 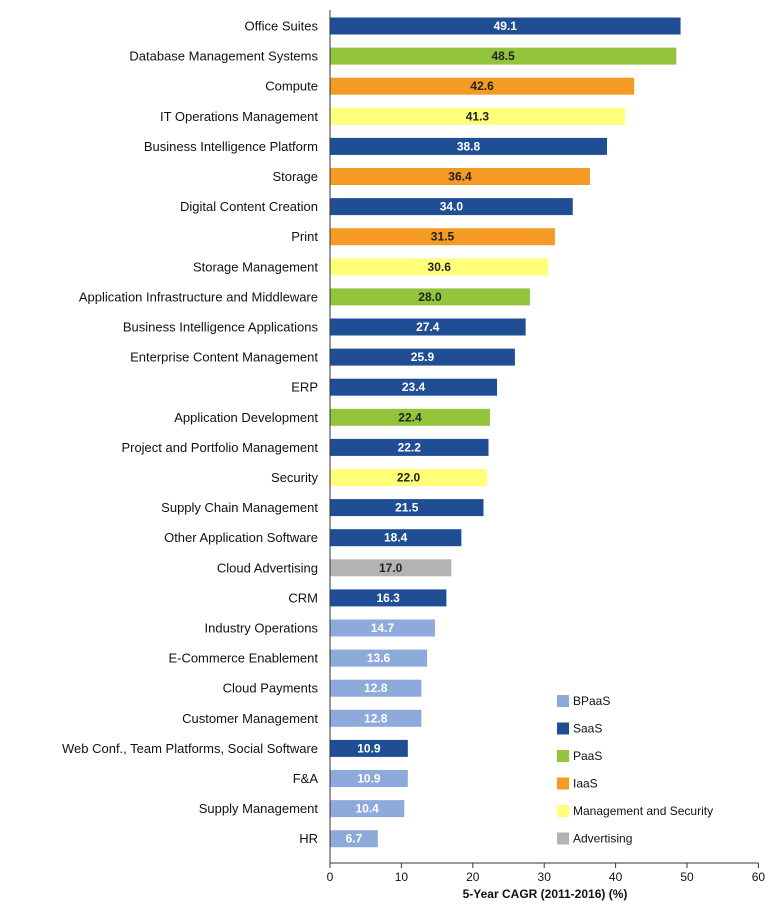 I want to click on category-label: CRM, so click(x=303, y=597).